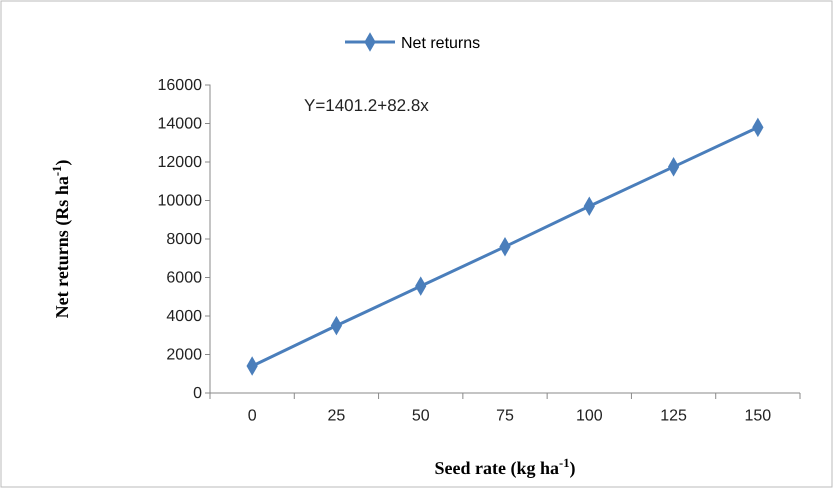 The width and height of the screenshot is (833, 500). Describe the element at coordinates (184, 239) in the screenshot. I see `y-tick-label: 8000` at that location.